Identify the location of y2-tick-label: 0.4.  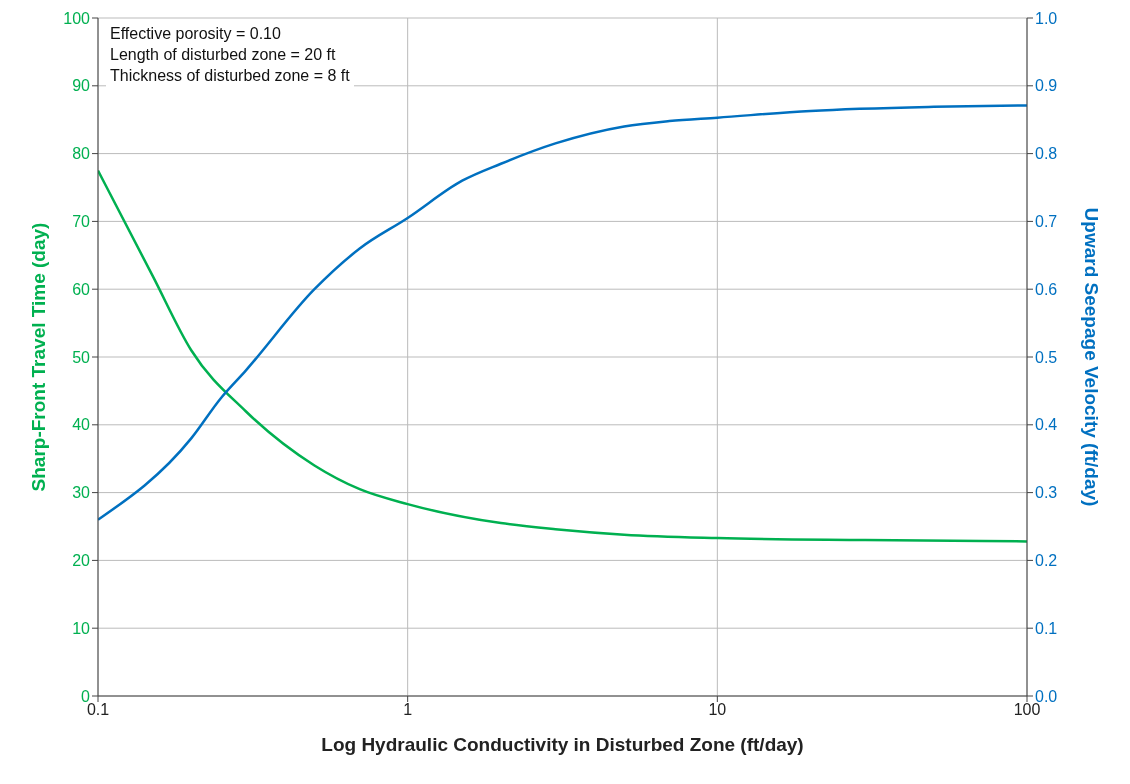
(1046, 425).